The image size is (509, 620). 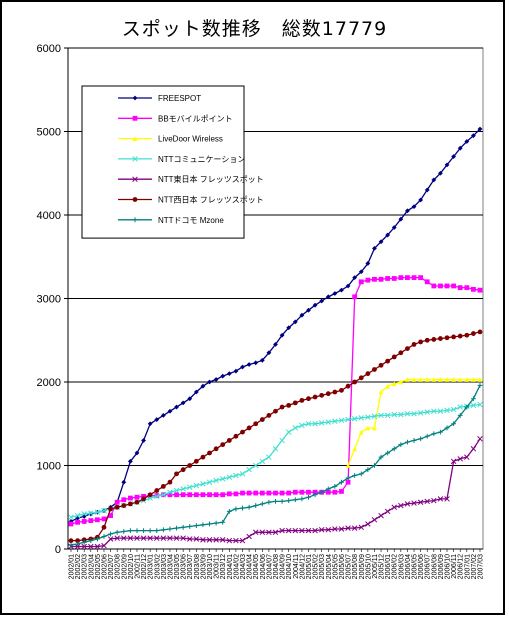 I want to click on x-tick-label: 2002/12, so click(x=144, y=566).